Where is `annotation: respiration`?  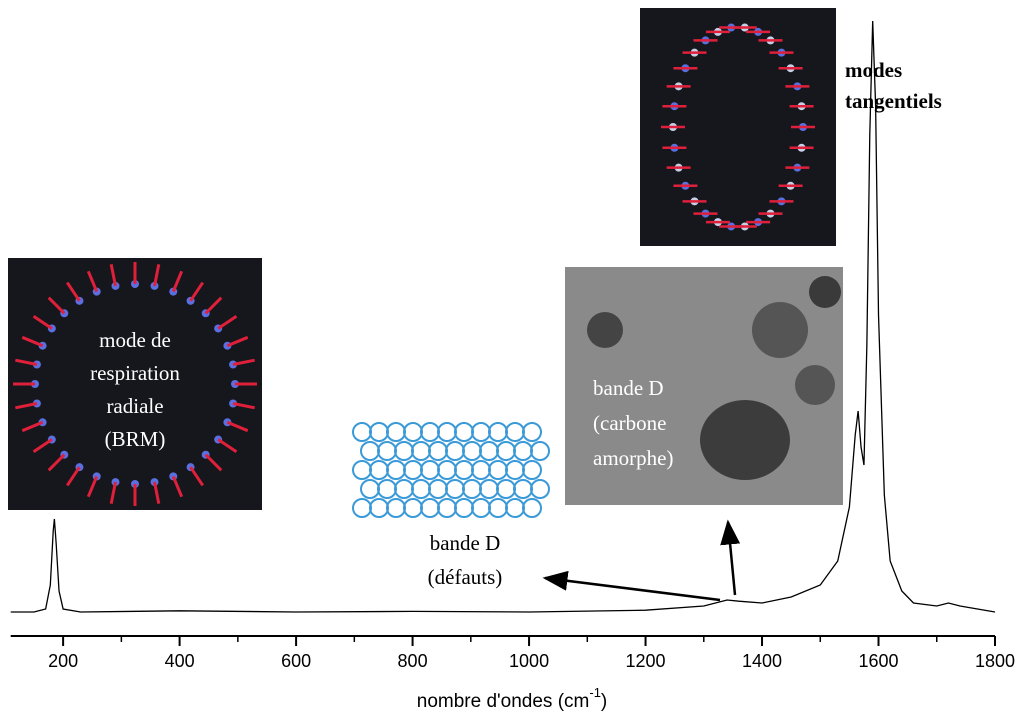
annotation: respiration is located at coordinates (135, 373).